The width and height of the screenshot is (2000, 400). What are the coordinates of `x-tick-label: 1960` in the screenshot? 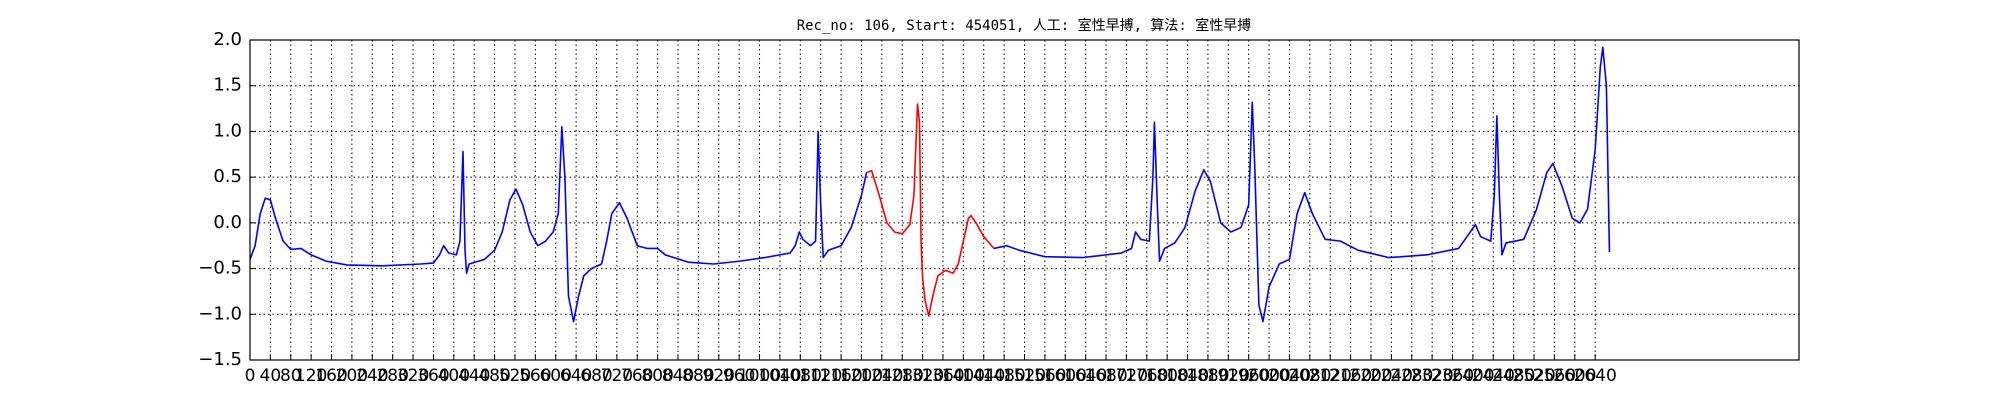 It's located at (1248, 376).